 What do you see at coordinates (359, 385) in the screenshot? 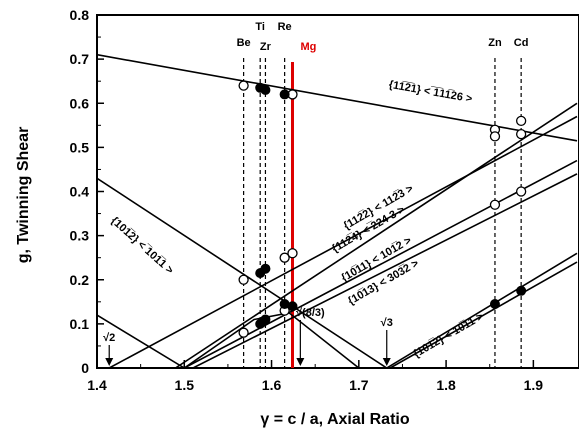
I see `x-tick-label: 1.7` at bounding box center [359, 385].